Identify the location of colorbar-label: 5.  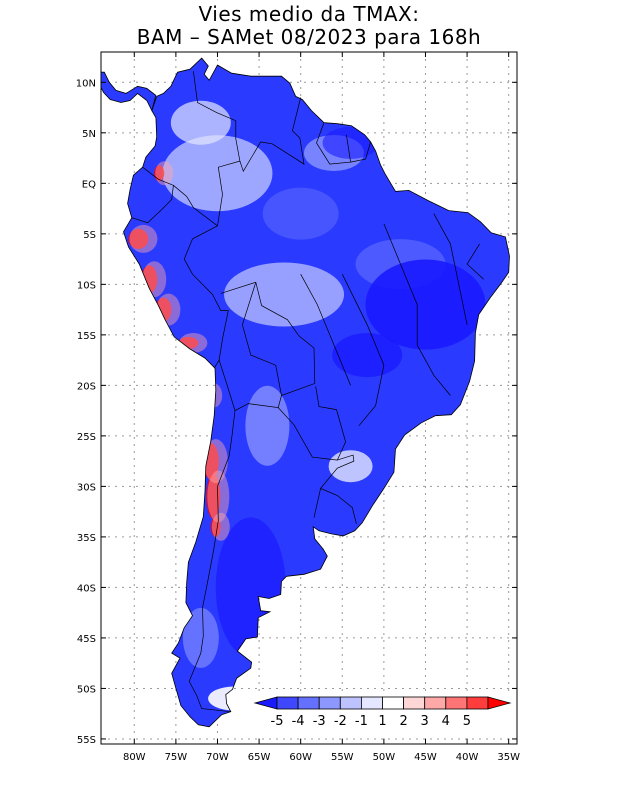
(467, 721).